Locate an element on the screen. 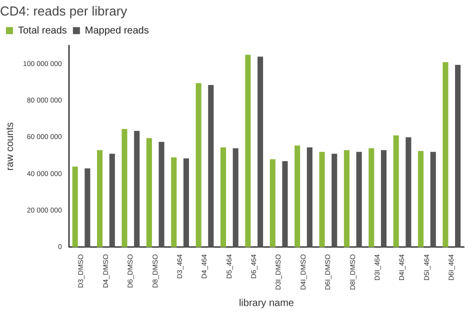  legend-label: Mapped reads is located at coordinates (116, 30).